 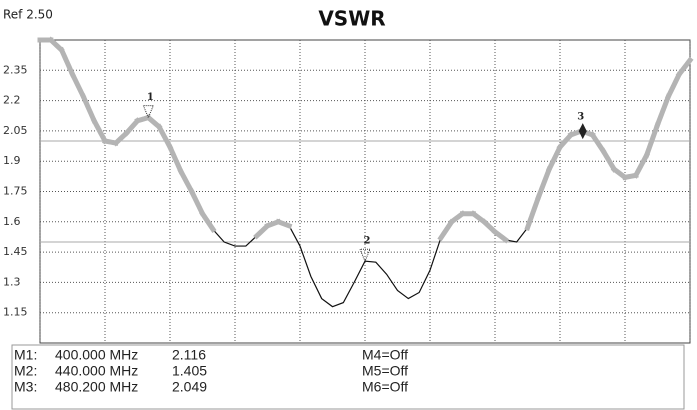 What do you see at coordinates (150, 97) in the screenshot?
I see `marker-label: 1` at bounding box center [150, 97].